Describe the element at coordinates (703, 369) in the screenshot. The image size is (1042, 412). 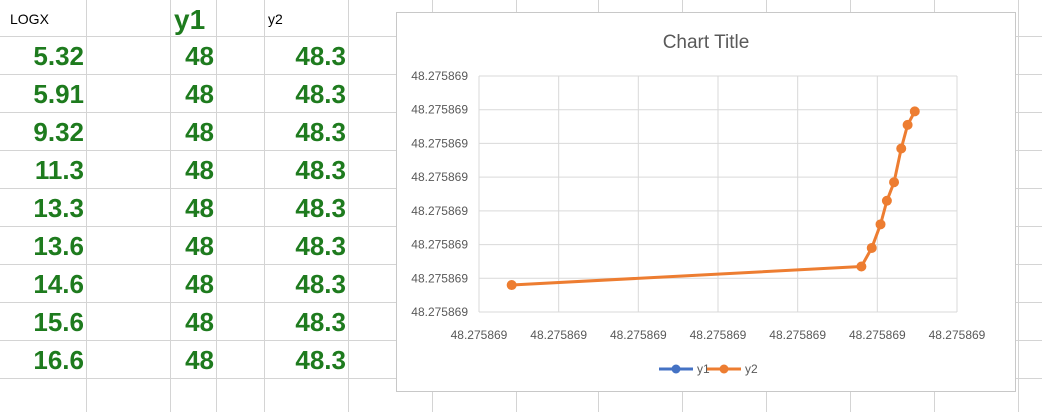
I see `legend-label: y1` at that location.